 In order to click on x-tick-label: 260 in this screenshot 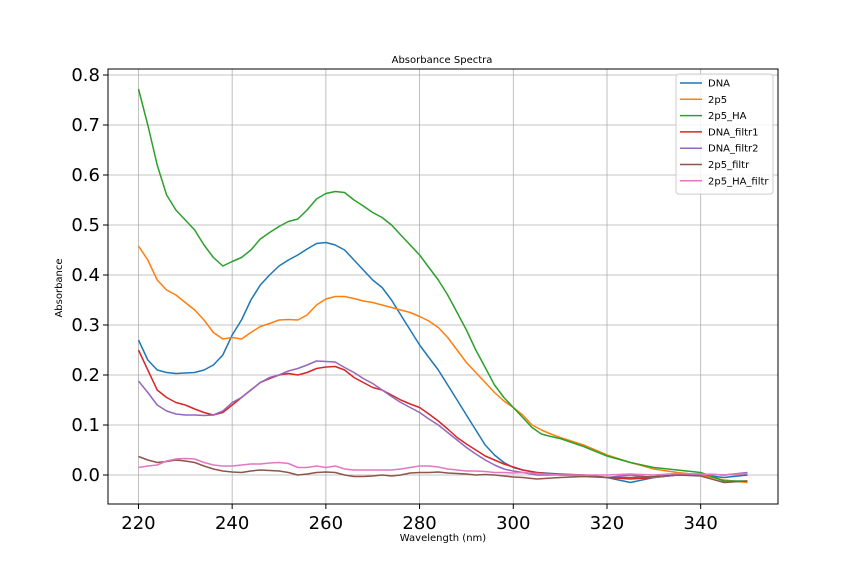, I will do `click(326, 523)`.